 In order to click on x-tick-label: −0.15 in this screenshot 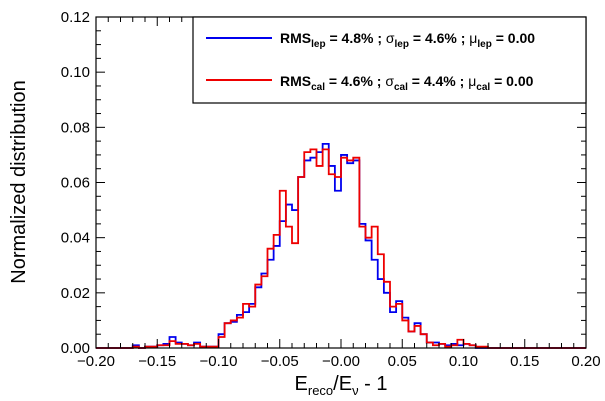, I will do `click(157, 361)`.